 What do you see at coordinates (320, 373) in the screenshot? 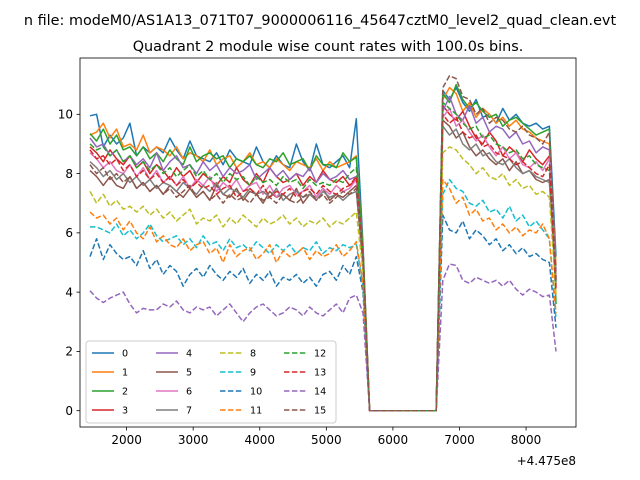
I see `legend-label-13: 13` at bounding box center [320, 373].